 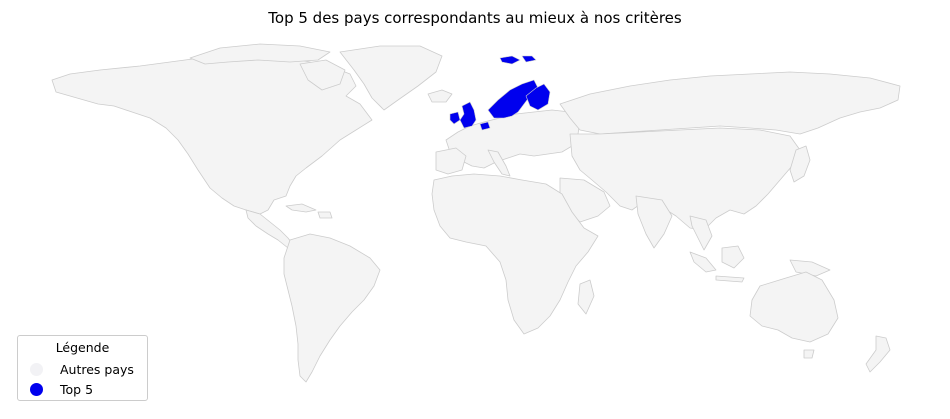 I want to click on legend-item-top-5: Top 5, so click(x=61, y=389).